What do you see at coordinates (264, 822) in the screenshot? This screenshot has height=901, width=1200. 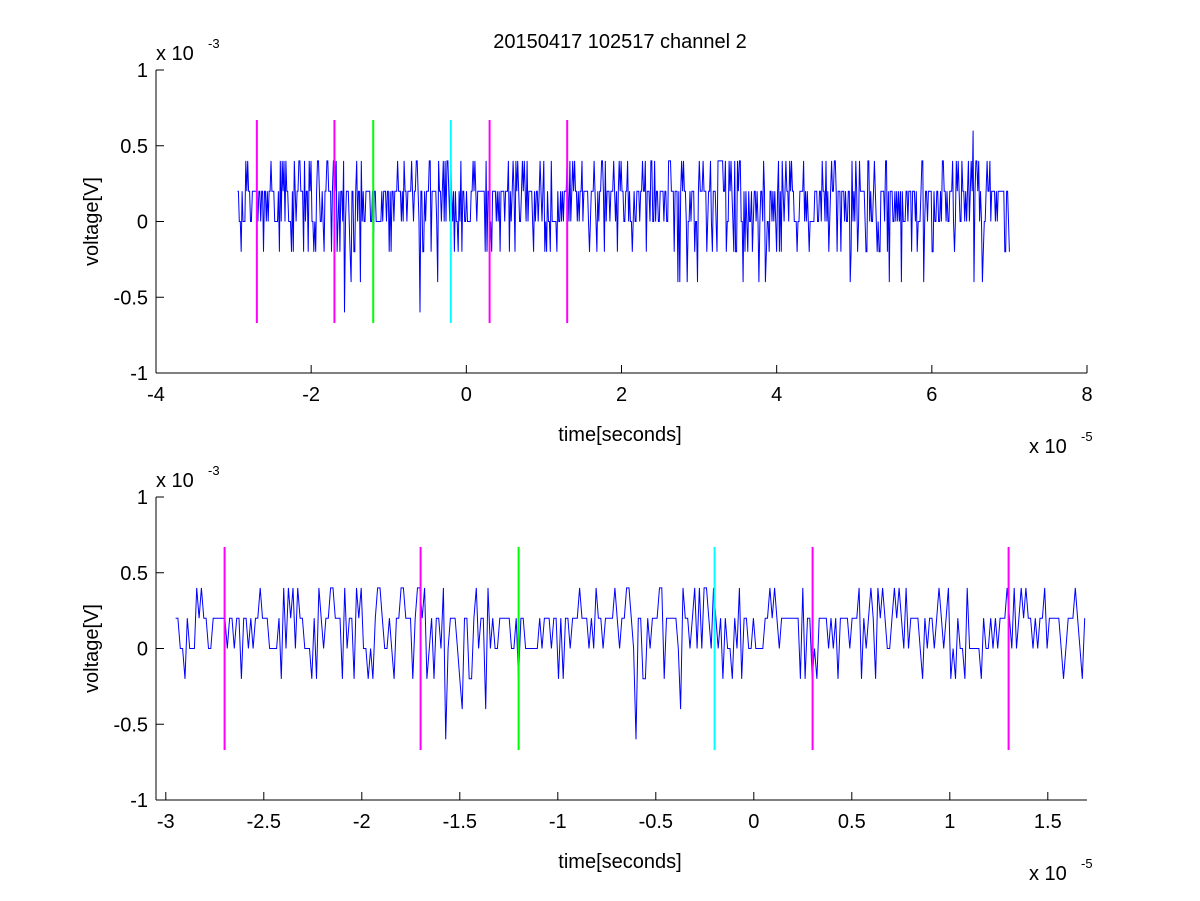 I see `x-tick-label: -2.5` at bounding box center [264, 822].